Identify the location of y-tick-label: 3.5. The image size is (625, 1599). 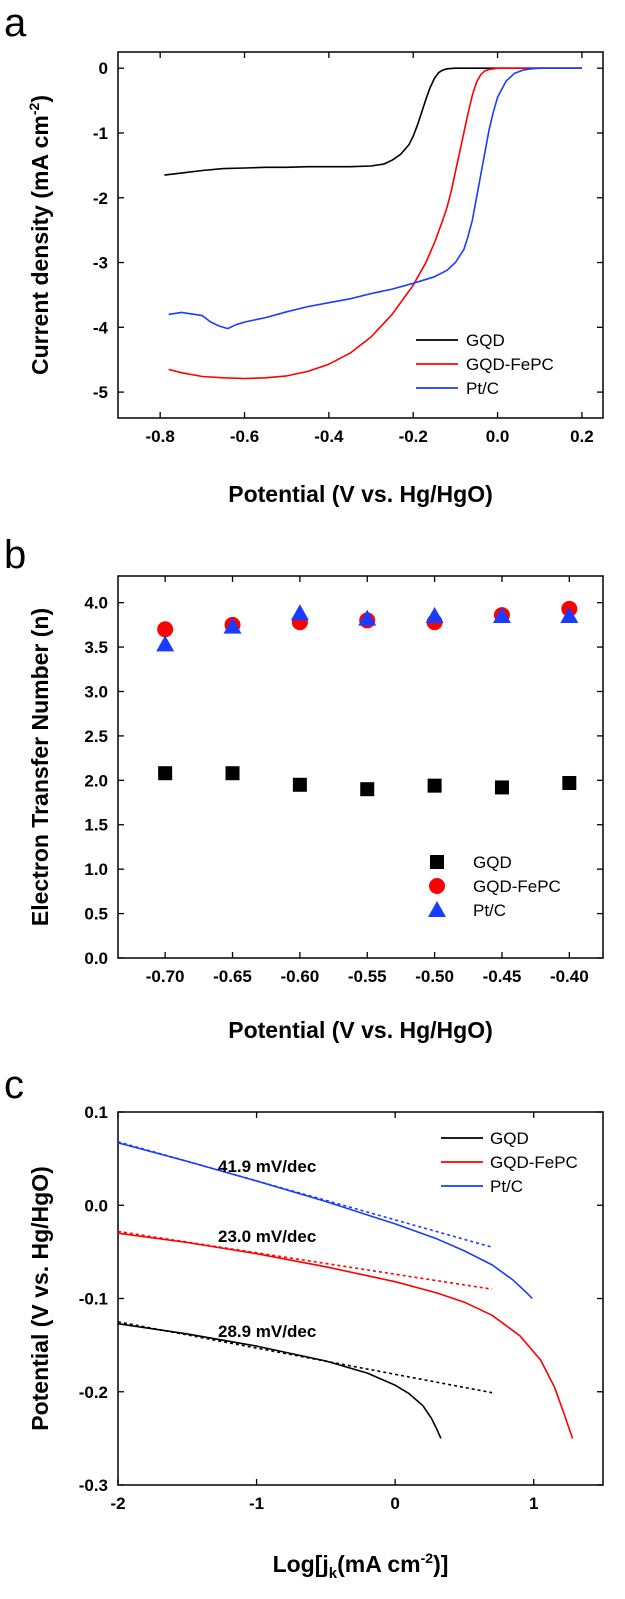
(96, 647).